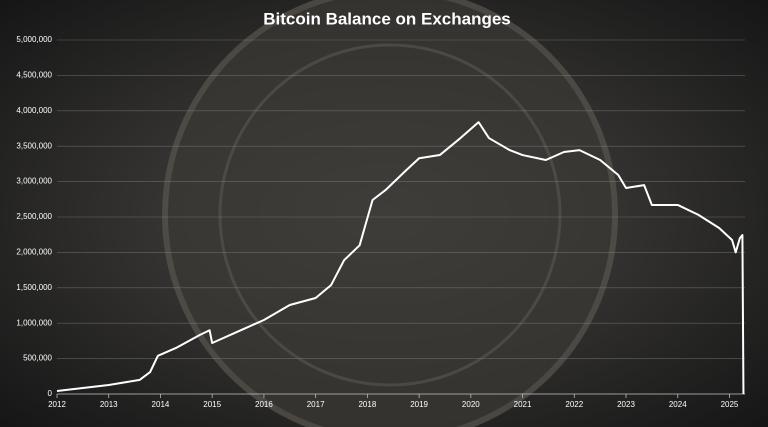  I want to click on x-tick-label: 2025, so click(730, 404).